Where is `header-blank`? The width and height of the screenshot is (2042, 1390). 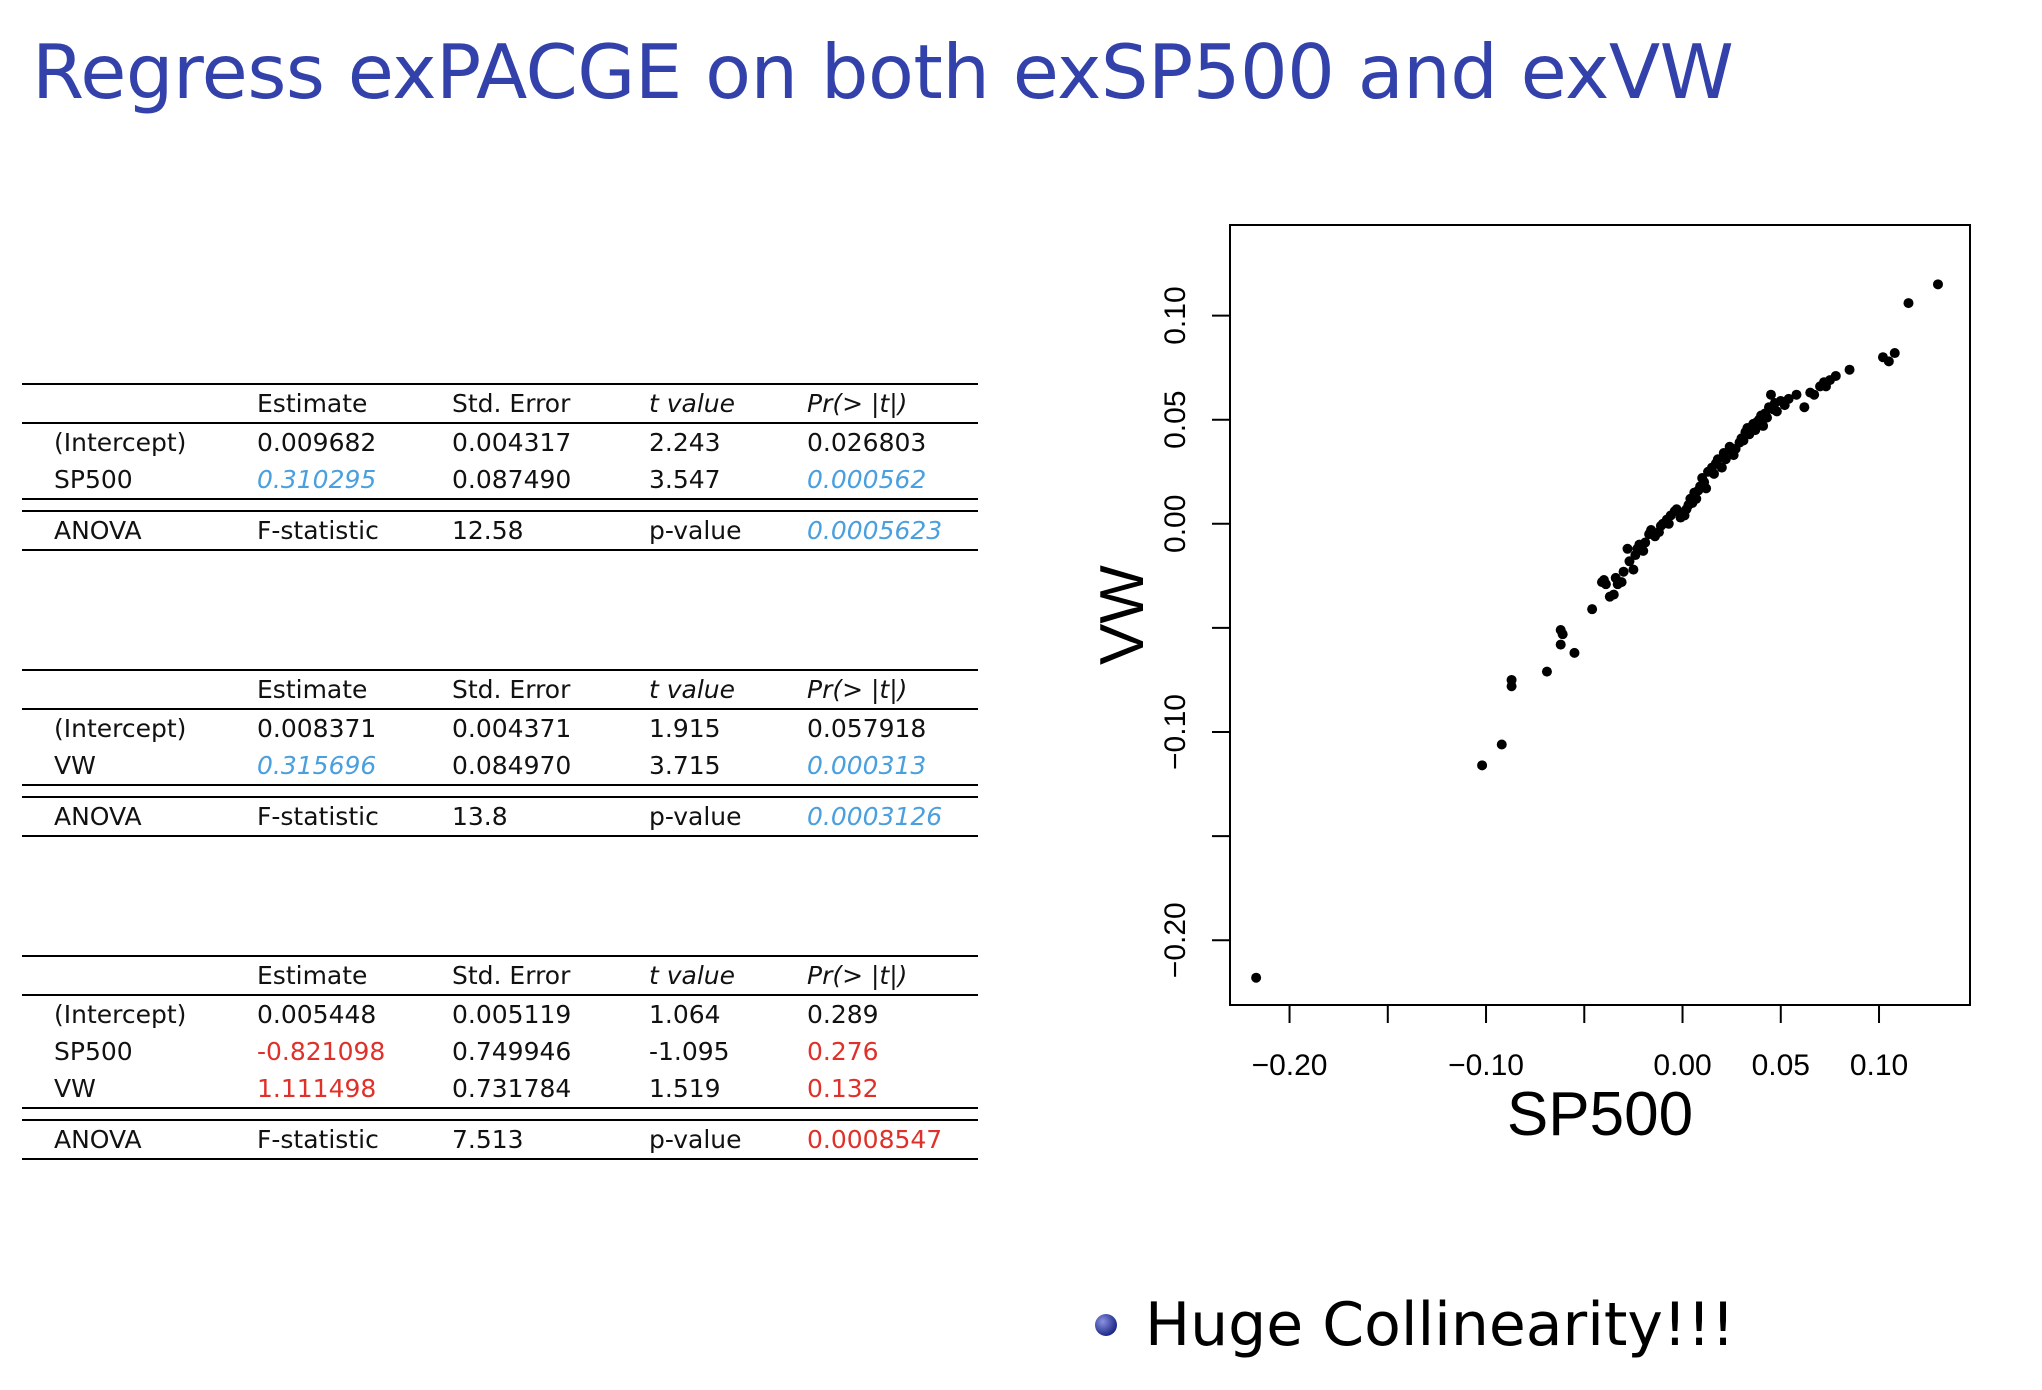
header-blank is located at coordinates (139, 689).